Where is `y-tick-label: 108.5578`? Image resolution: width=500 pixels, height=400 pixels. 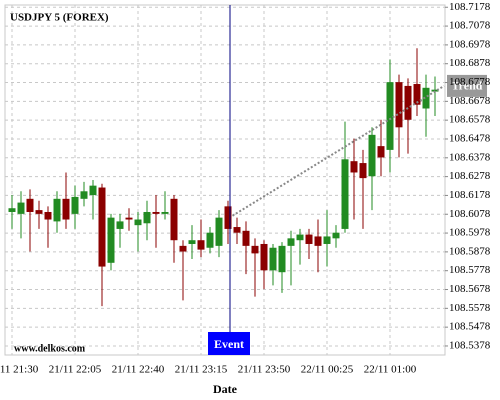 y-tick-label: 108.5578 is located at coordinates (470, 308).